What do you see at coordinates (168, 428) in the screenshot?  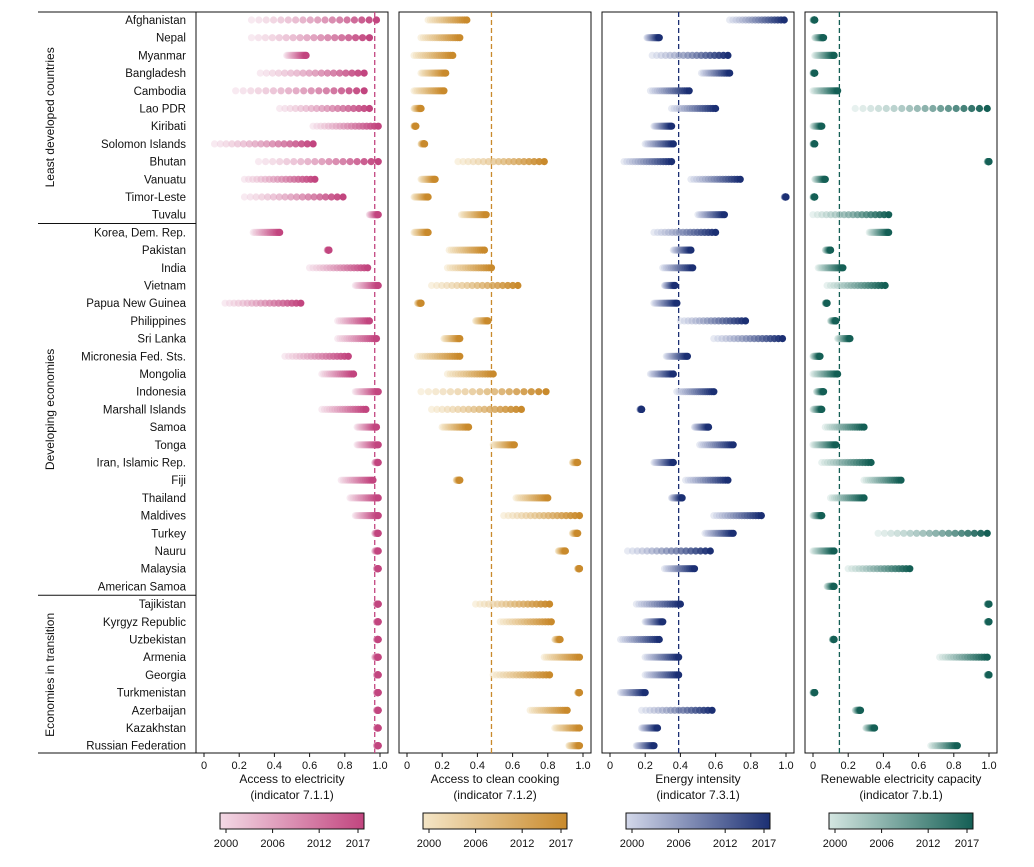 I see `country-label: Samoa` at bounding box center [168, 428].